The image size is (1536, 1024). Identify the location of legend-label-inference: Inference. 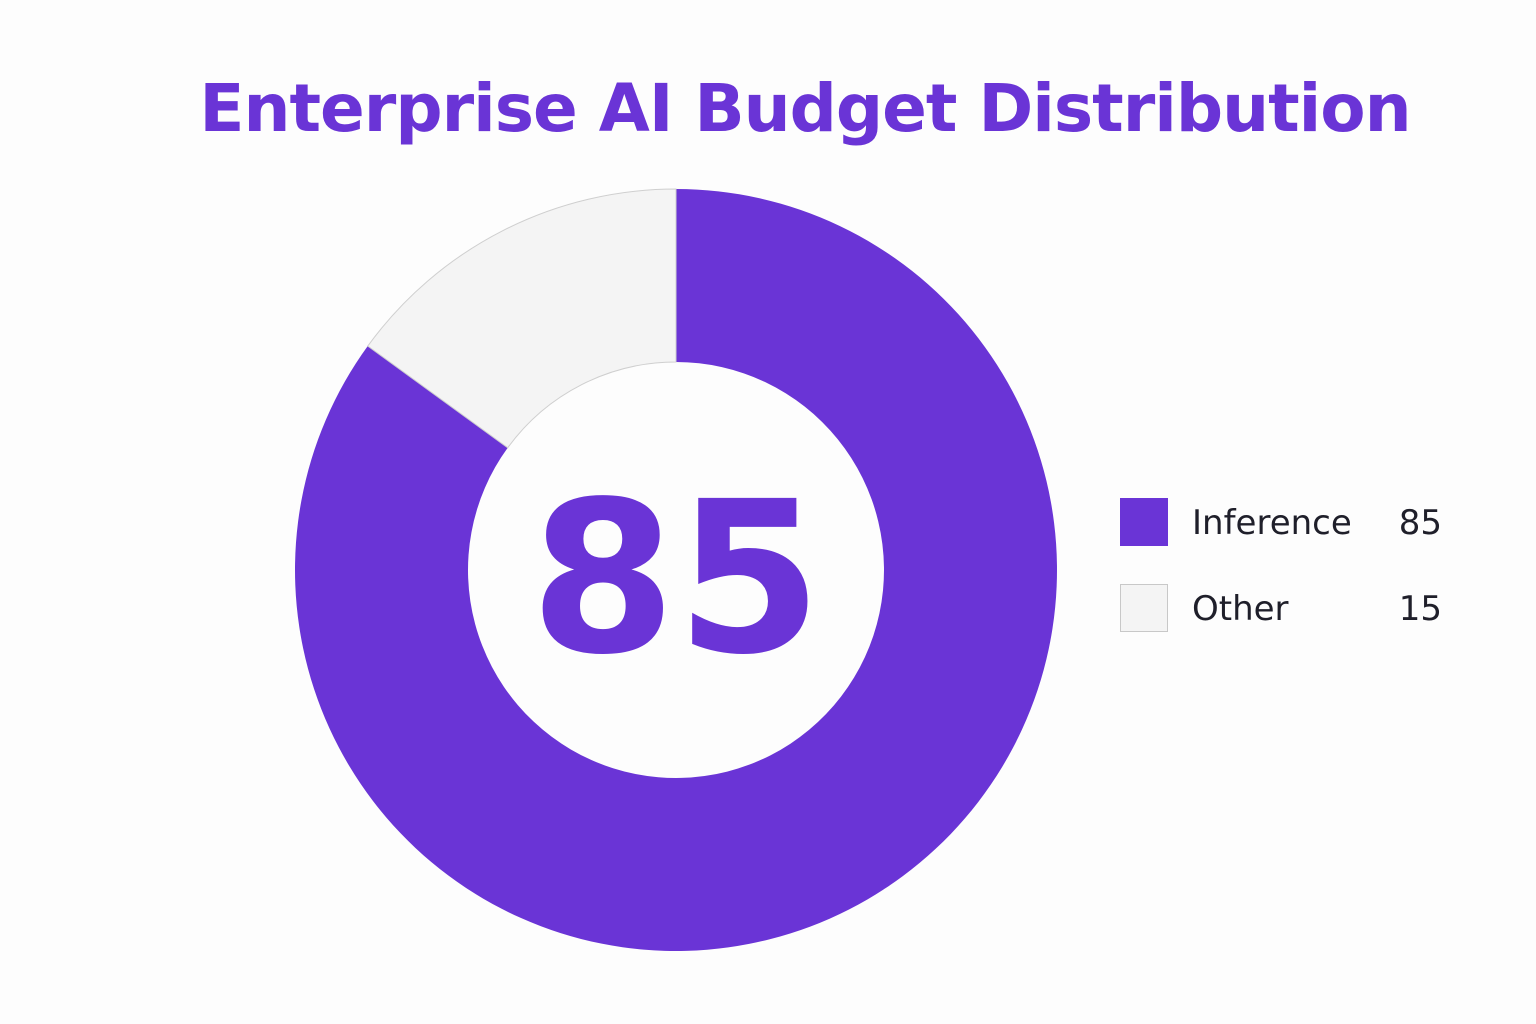
(1272, 523).